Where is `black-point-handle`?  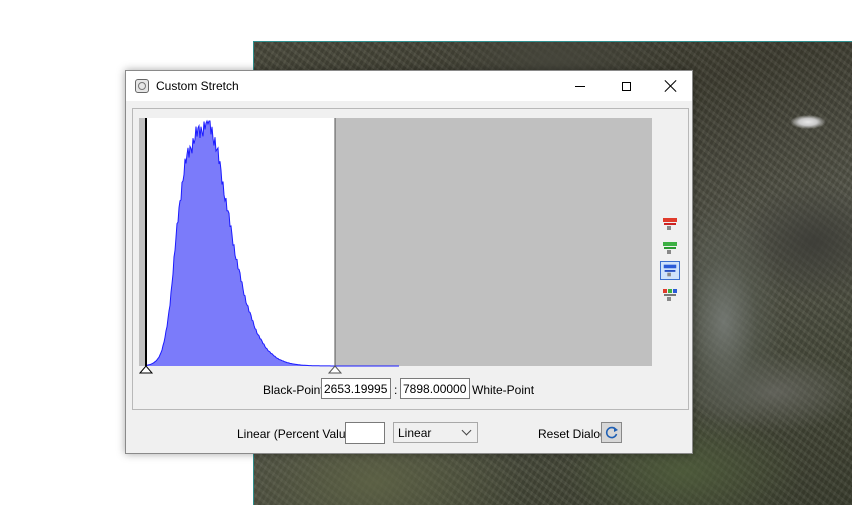 black-point-handle is located at coordinates (146, 369).